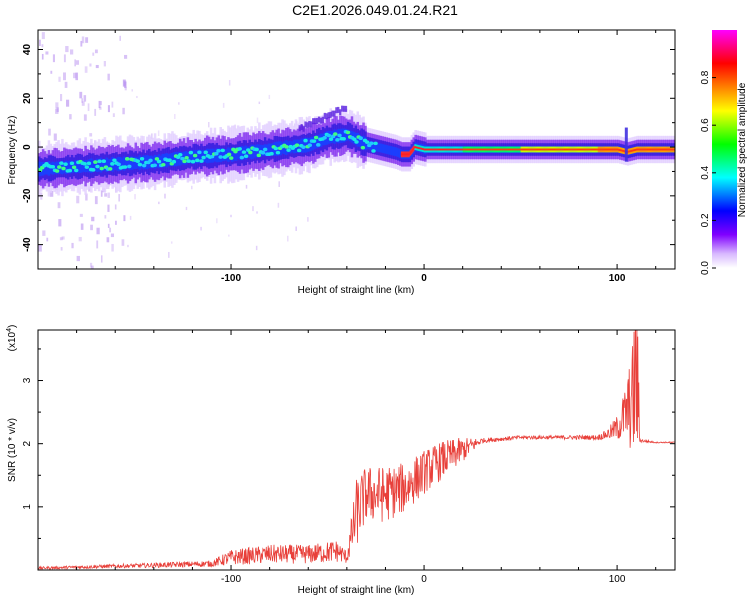  Describe the element at coordinates (356, 290) in the screenshot. I see `spectrogram-x-label: Height of straight line (km)` at that location.